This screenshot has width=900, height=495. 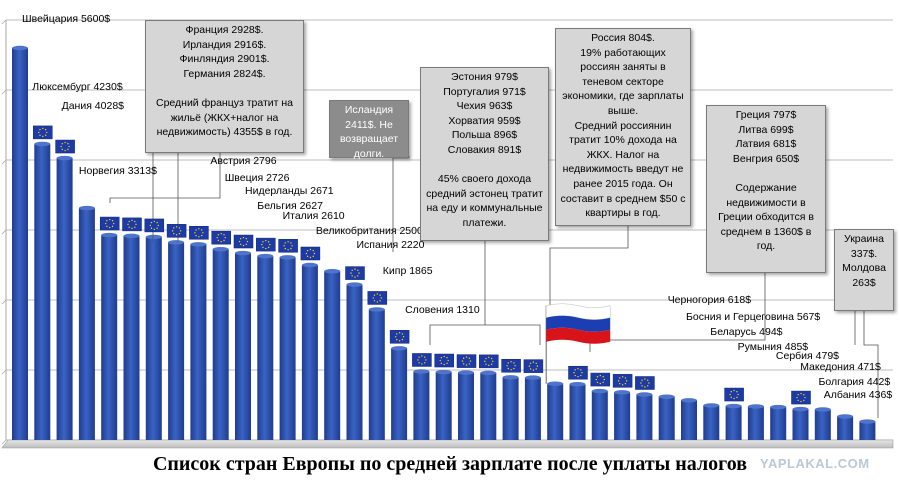 What do you see at coordinates (118, 171) in the screenshot?
I see `bar-label: Норвегия 3313$` at bounding box center [118, 171].